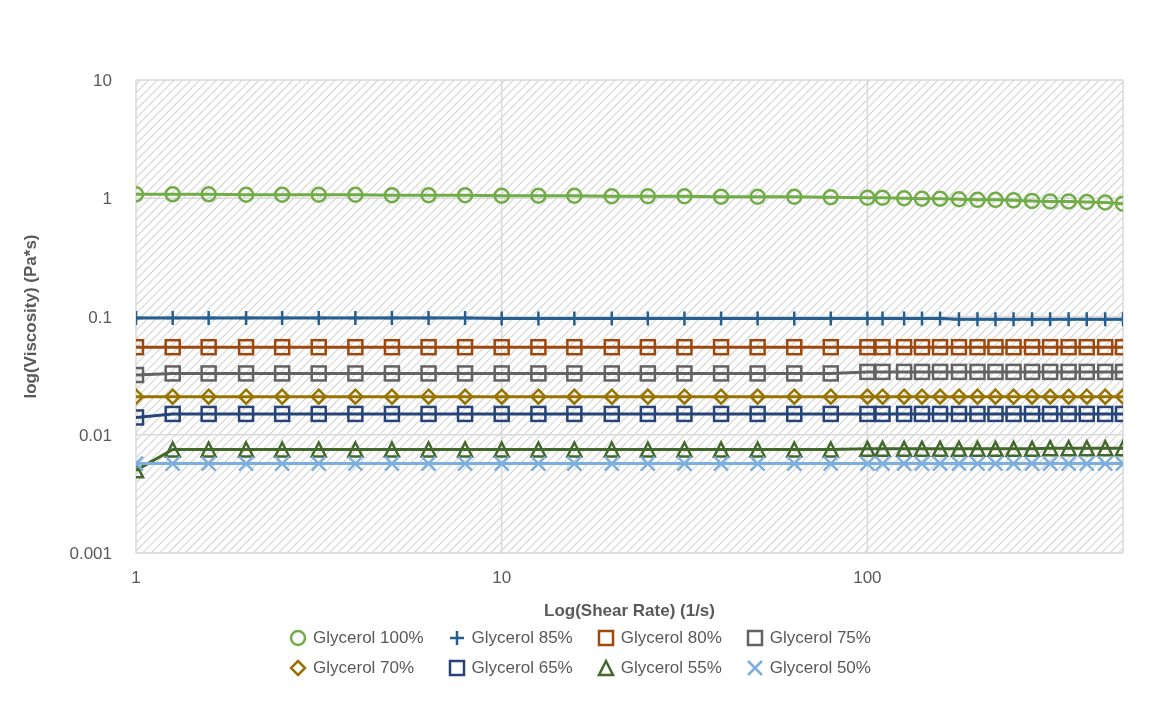  Describe the element at coordinates (671, 638) in the screenshot. I see `legend-label: Glycerol 80%` at that location.